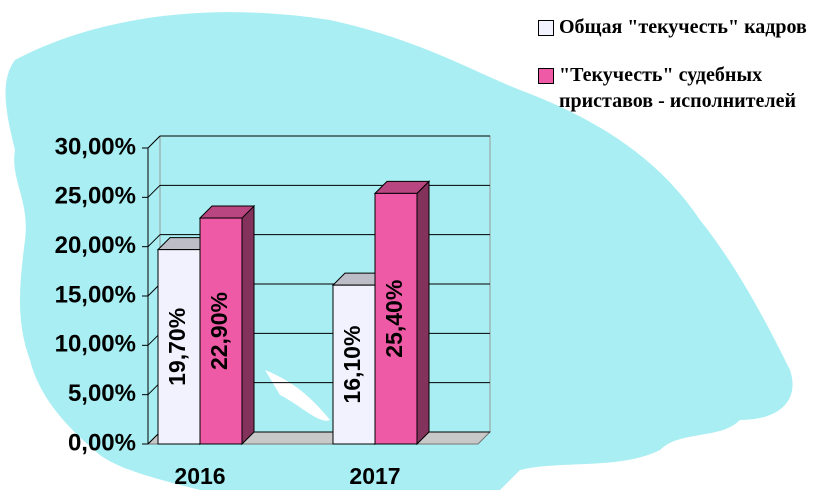  I want to click on x-tick-label: 2017, so click(374, 476).